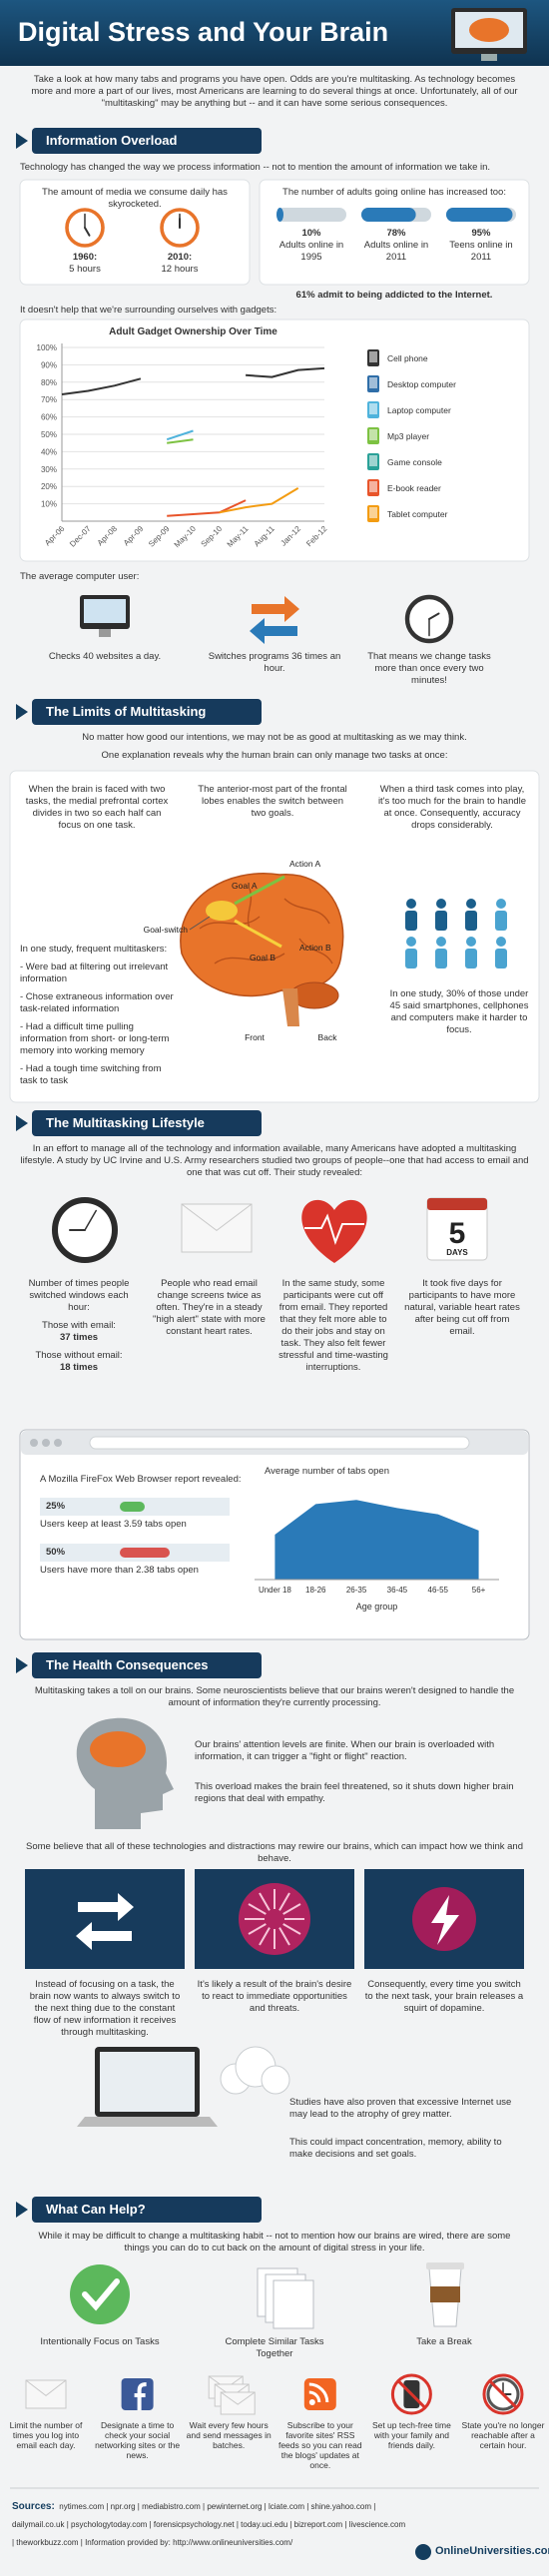  What do you see at coordinates (411, 2394) in the screenshot?
I see `no-sign` at bounding box center [411, 2394].